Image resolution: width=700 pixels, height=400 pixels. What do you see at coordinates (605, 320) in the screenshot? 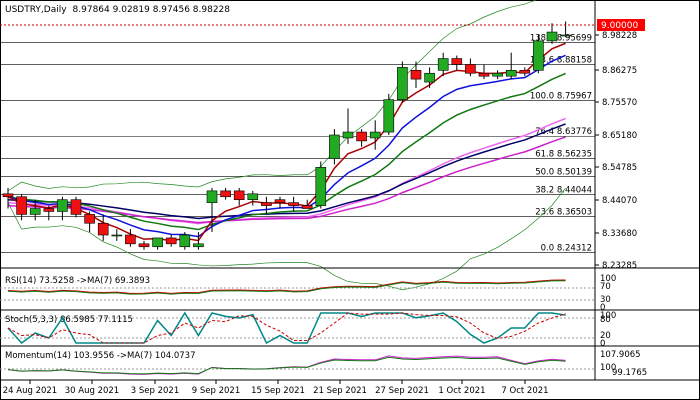
I see `stoch-level-80: 80` at bounding box center [605, 320].